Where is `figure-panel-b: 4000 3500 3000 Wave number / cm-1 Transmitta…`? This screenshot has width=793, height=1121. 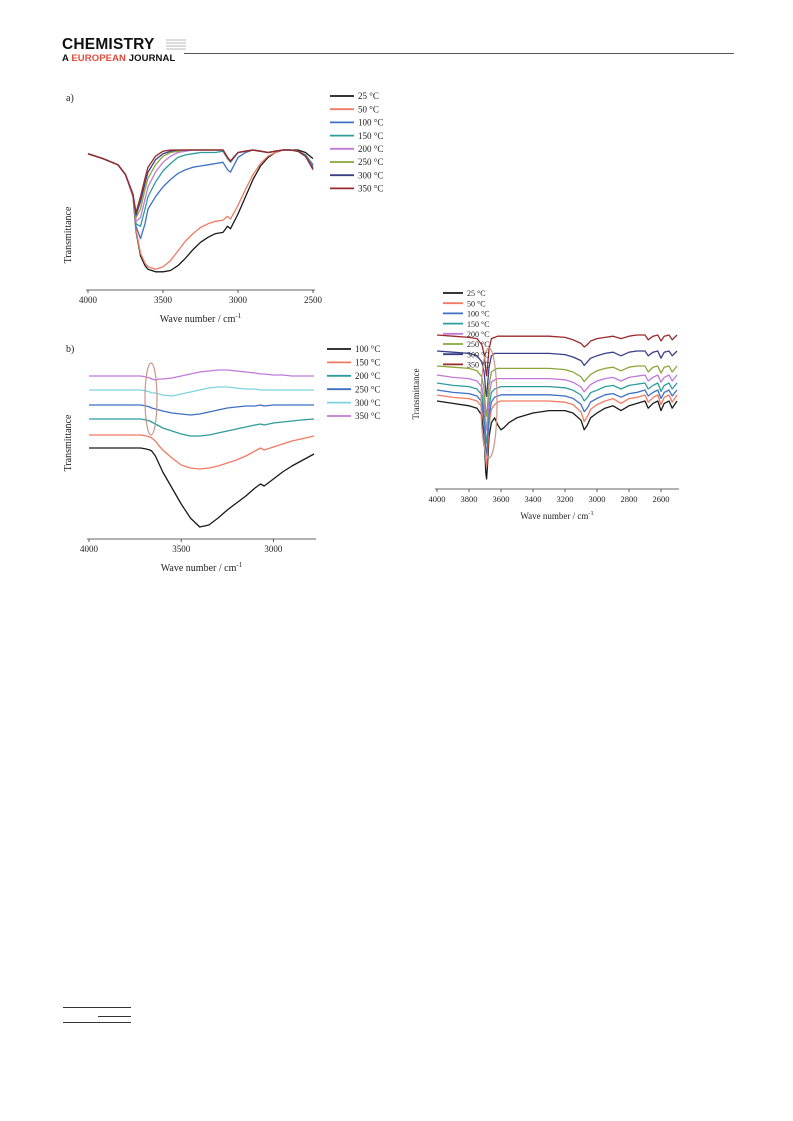 figure-panel-b: 4000 3500 3000 Wave number / cm-1 Transmitta… is located at coordinates (221, 459).